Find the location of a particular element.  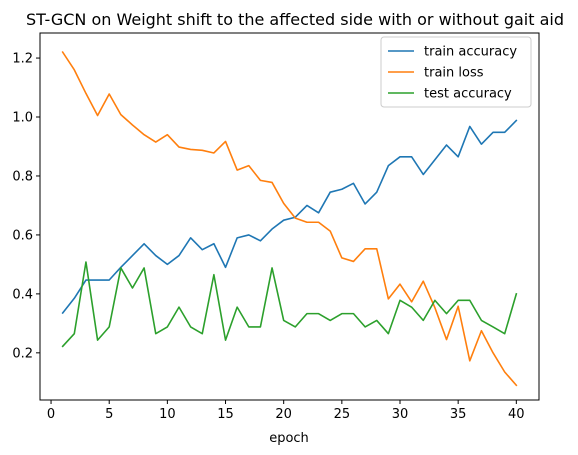

x-tick-label: 20 is located at coordinates (283, 414).